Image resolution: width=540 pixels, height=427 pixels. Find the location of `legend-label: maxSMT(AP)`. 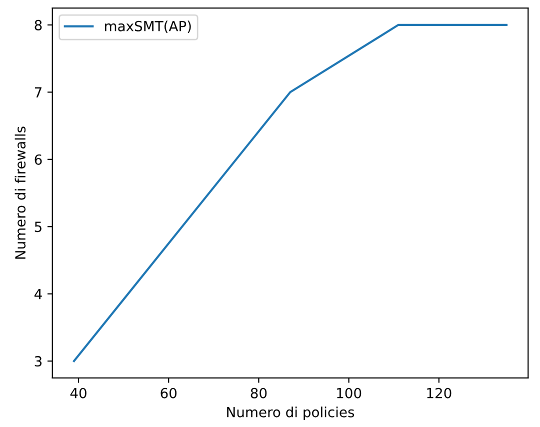

legend-label: maxSMT(AP) is located at coordinates (148, 26).